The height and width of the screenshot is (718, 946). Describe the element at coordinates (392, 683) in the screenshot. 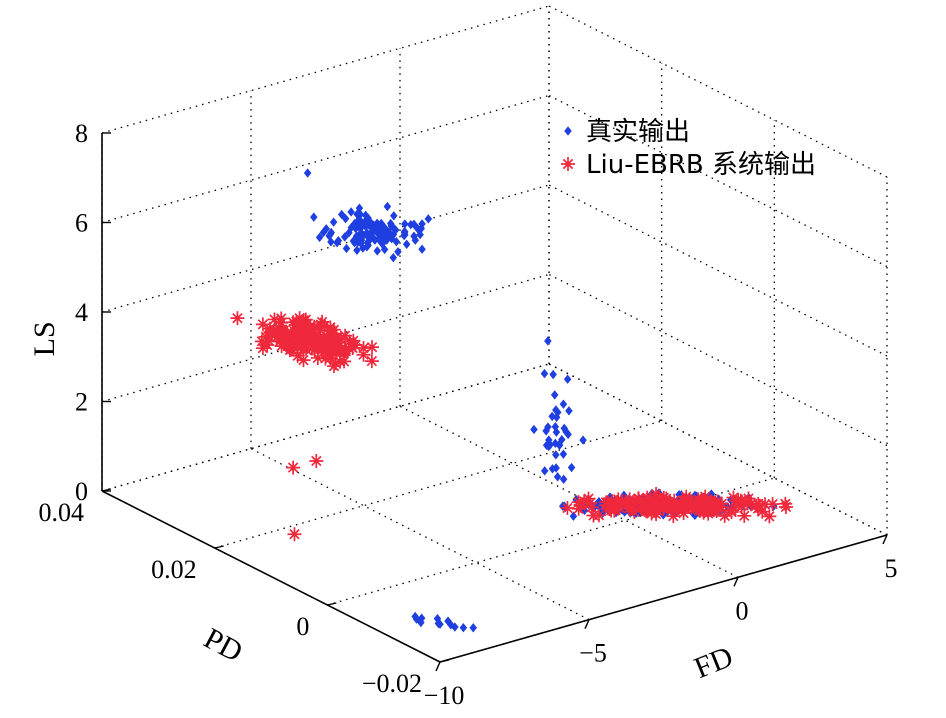

I see `pd-tick-label: −0.02` at that location.